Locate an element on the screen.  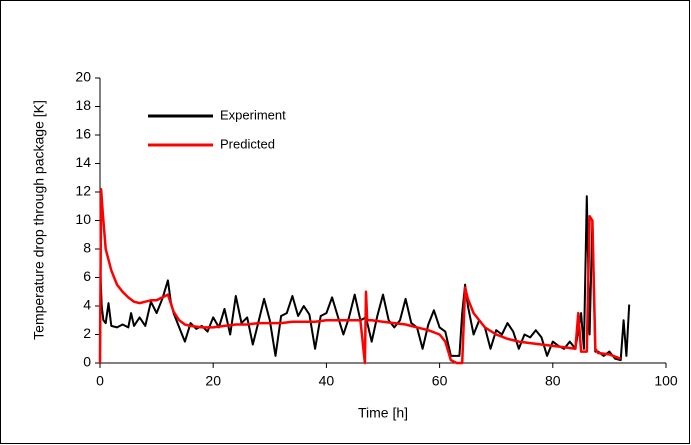
legend-label: Experiment is located at coordinates (253, 114).